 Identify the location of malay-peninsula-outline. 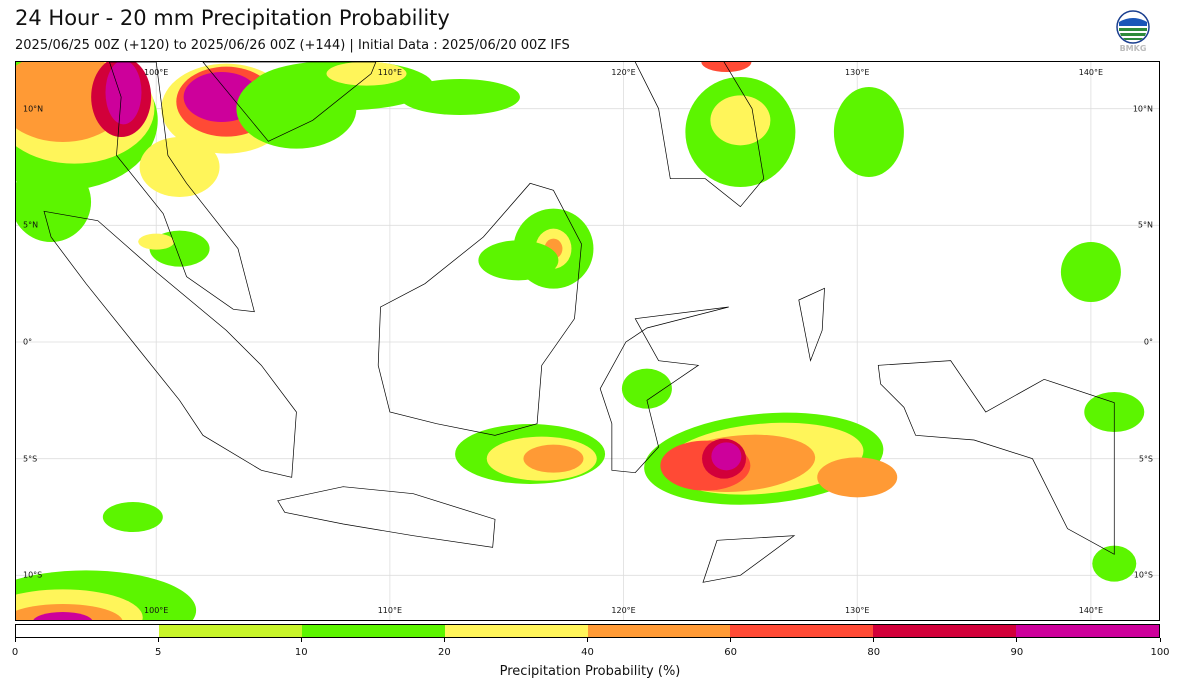
(182, 187).